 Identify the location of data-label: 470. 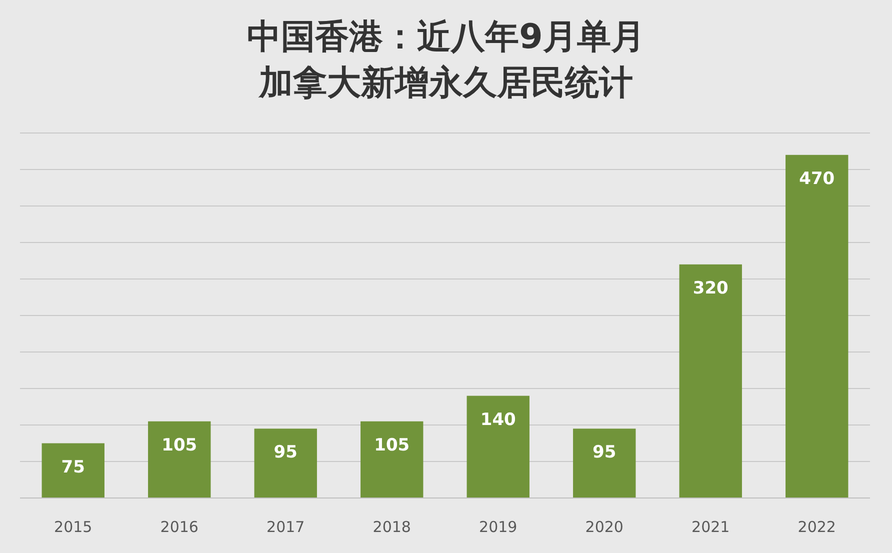
(817, 178).